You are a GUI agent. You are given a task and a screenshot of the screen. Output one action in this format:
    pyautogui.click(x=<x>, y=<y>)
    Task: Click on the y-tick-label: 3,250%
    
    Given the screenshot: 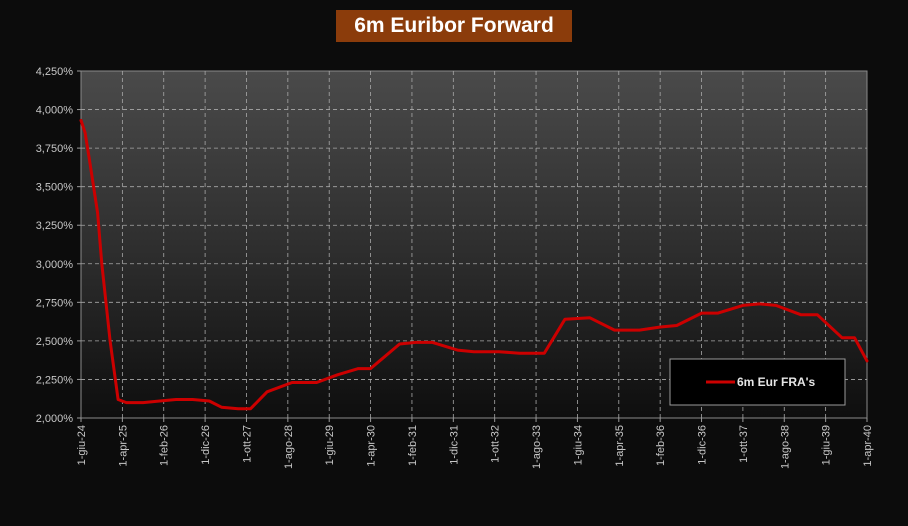 What is the action you would take?
    pyautogui.click(x=55, y=226)
    